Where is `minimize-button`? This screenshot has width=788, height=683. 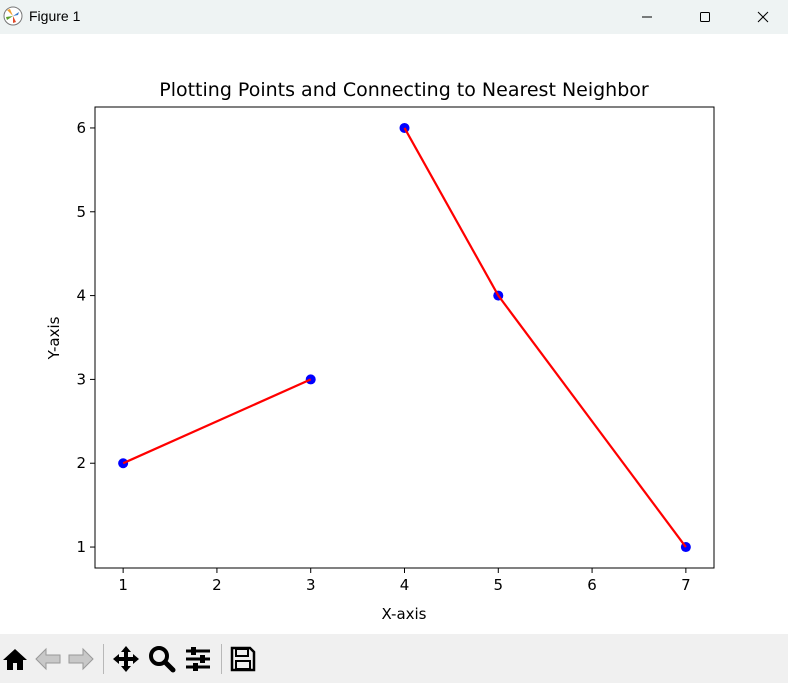
minimize-button is located at coordinates (647, 17).